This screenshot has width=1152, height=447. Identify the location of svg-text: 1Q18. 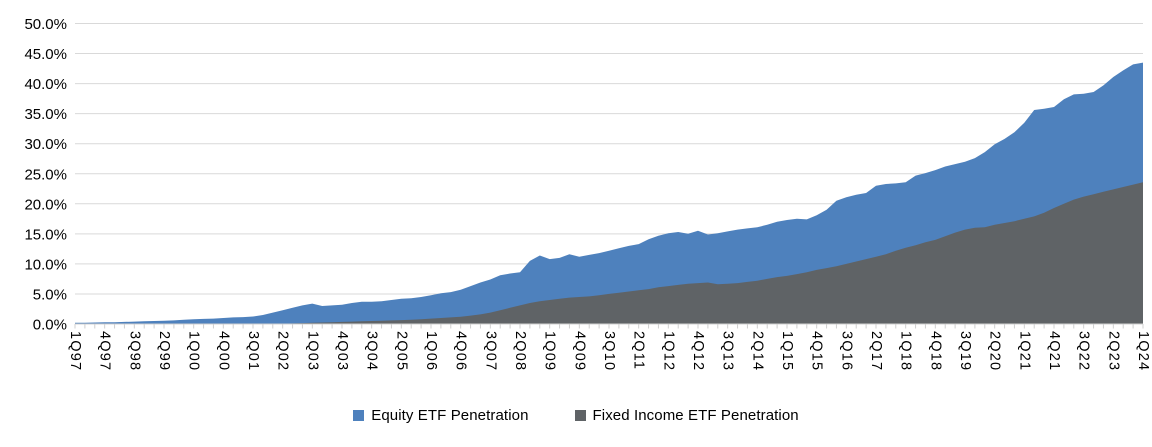
(906, 351).